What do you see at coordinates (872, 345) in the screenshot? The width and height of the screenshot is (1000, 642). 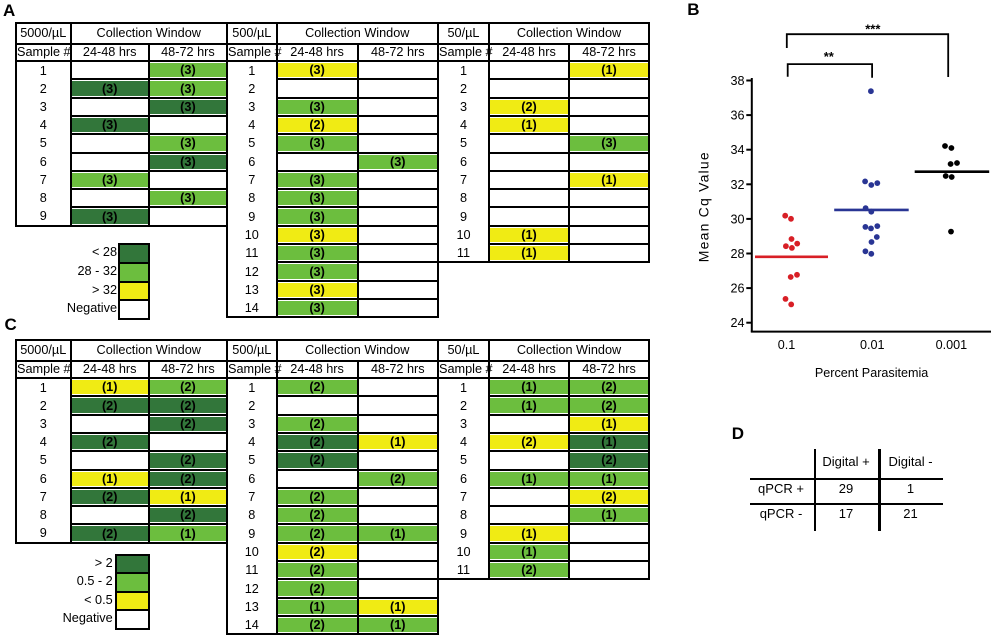 I see `svg-text: 0.01` at bounding box center [872, 345].